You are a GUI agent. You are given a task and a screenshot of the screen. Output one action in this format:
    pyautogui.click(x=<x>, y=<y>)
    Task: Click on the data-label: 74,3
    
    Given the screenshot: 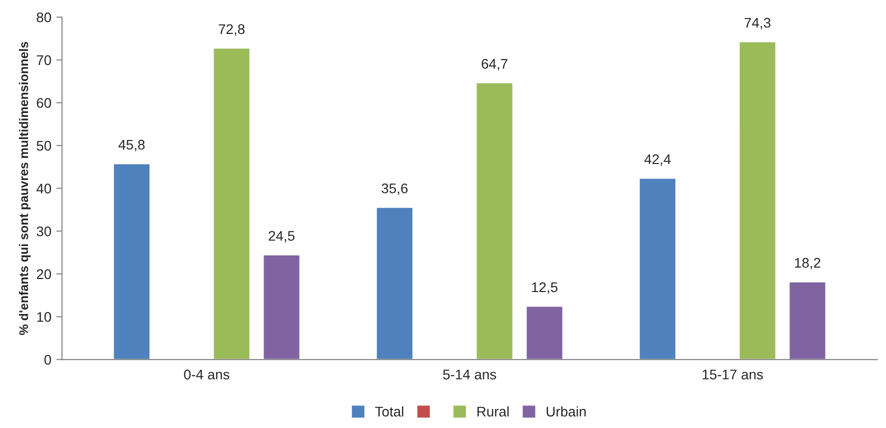 What is the action you would take?
    pyautogui.click(x=757, y=24)
    